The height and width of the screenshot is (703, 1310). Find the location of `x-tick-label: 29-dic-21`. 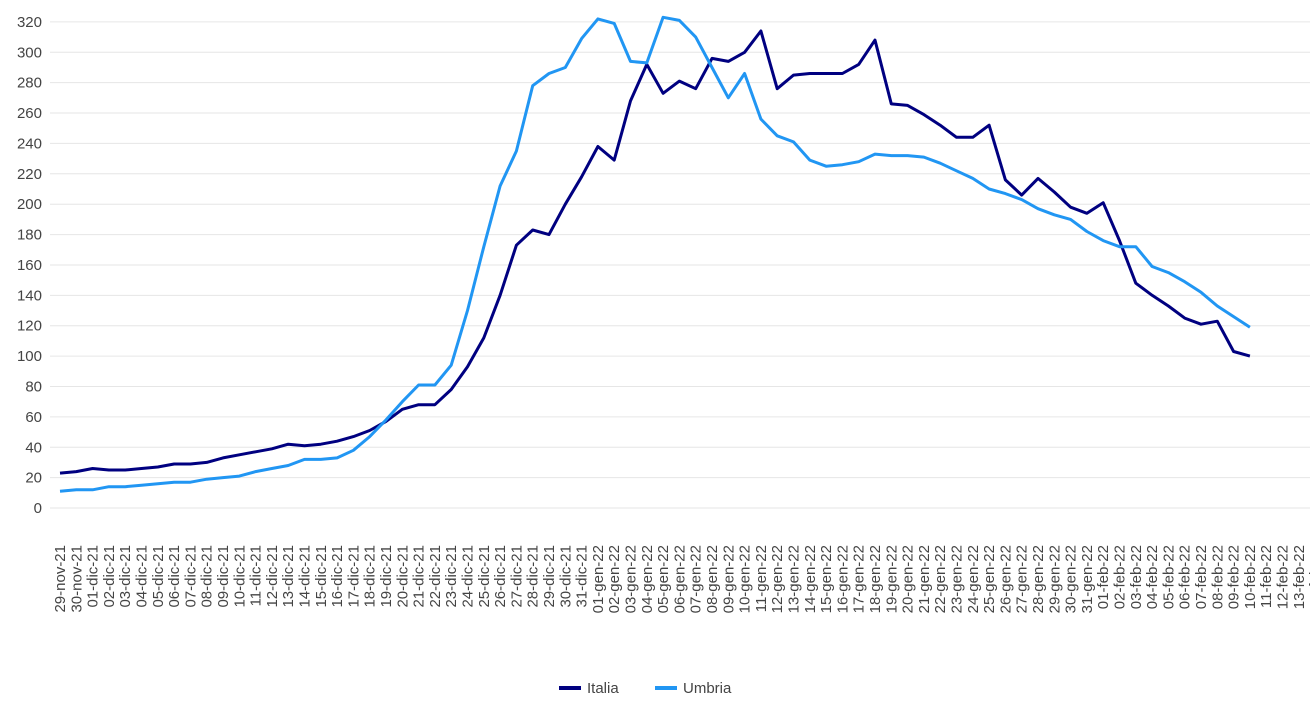

x-tick-label: 29-dic-21 is located at coordinates (549, 576).